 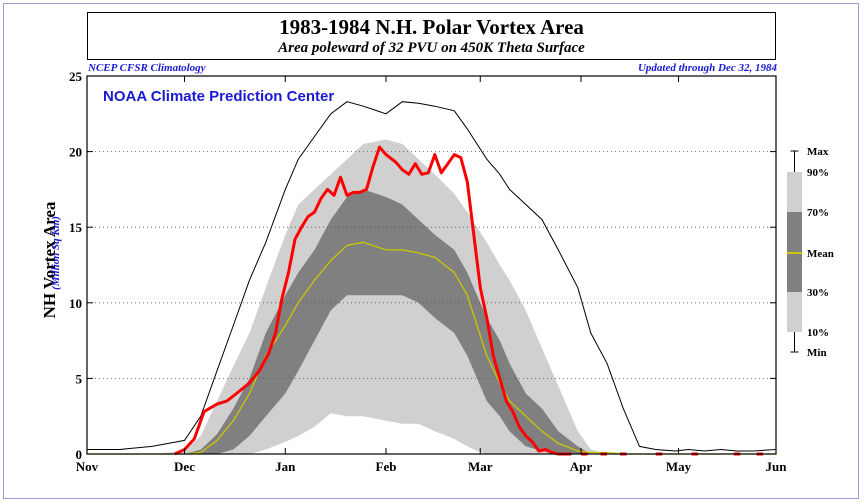 I want to click on y-tick-label: 10, so click(x=75, y=303).